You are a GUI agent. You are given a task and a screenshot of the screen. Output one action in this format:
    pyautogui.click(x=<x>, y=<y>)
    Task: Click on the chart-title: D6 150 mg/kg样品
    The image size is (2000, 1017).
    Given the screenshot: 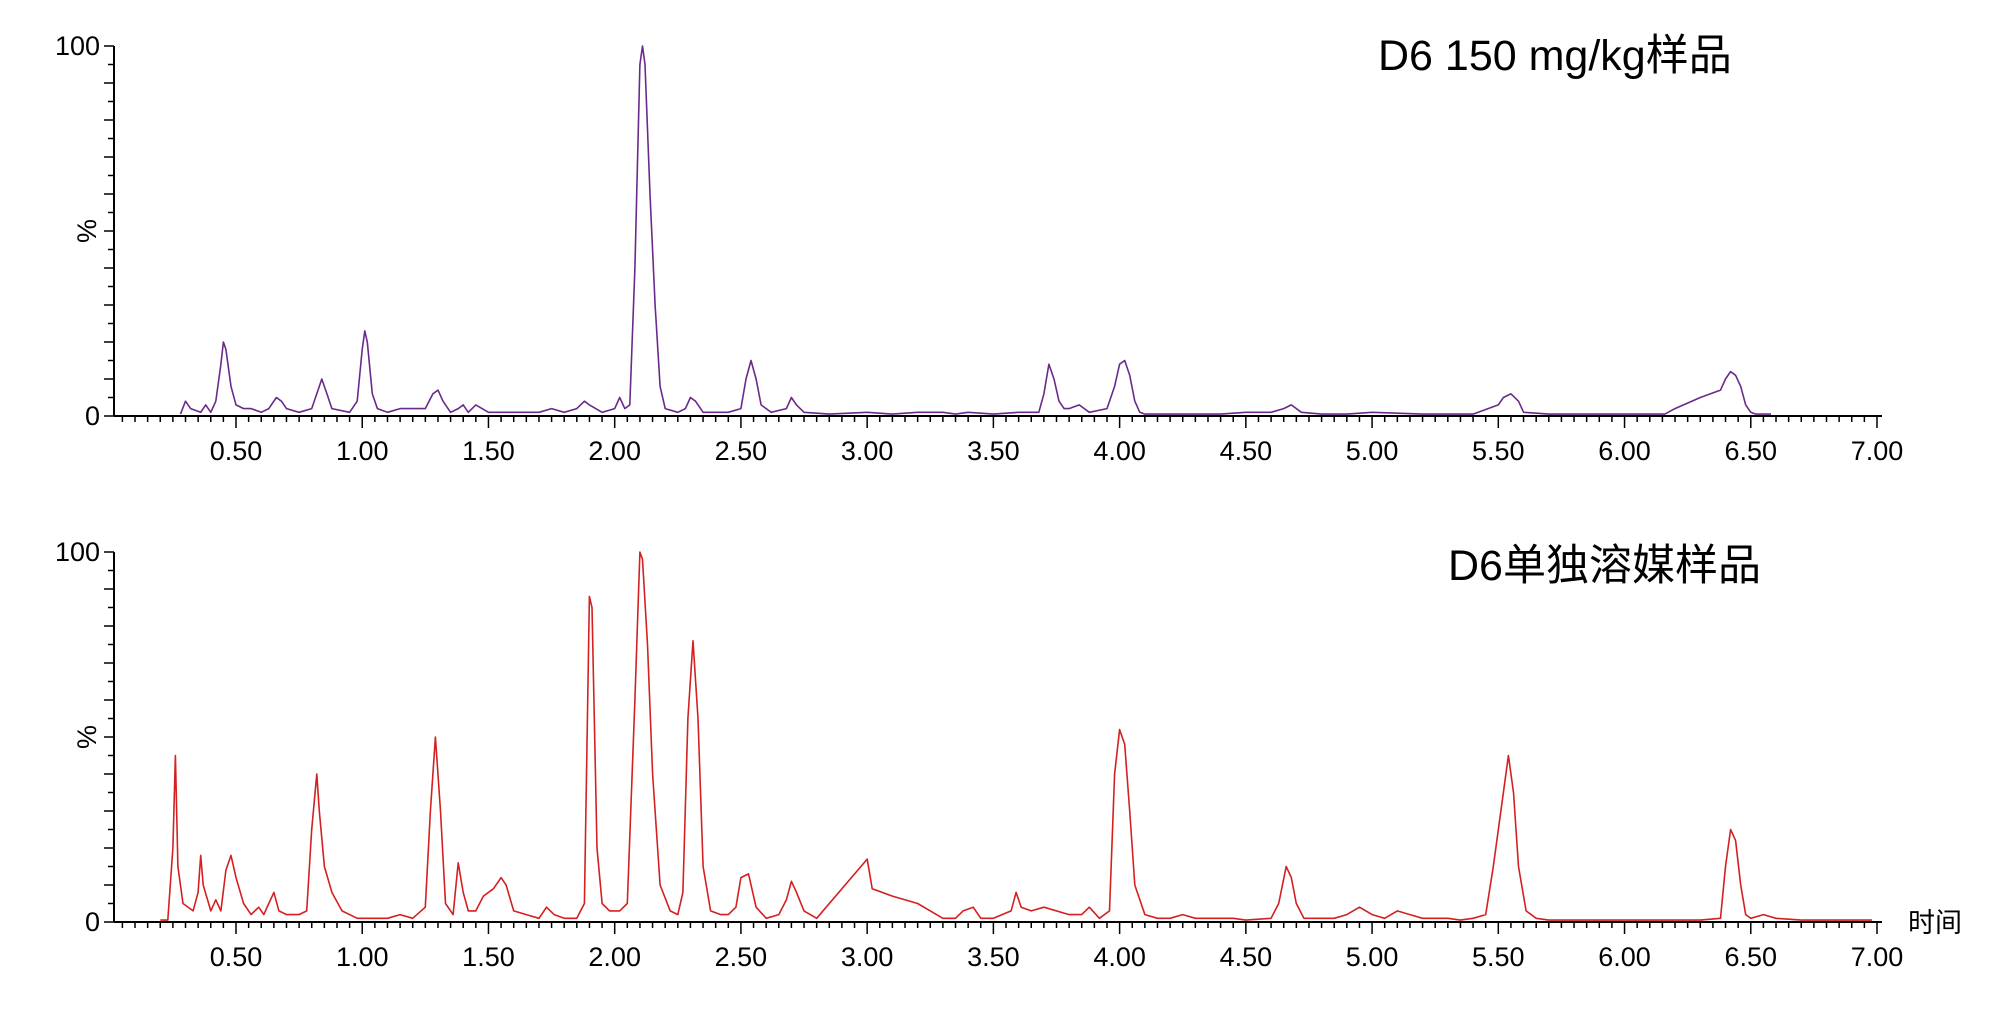 What is the action you would take?
    pyautogui.click(x=1555, y=56)
    